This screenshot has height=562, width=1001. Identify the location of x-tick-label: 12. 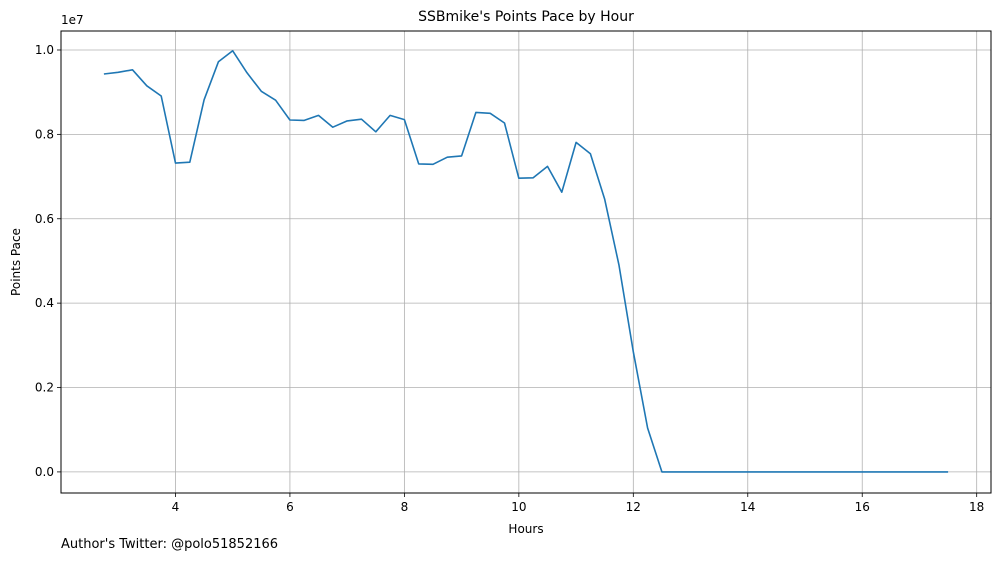
(633, 507).